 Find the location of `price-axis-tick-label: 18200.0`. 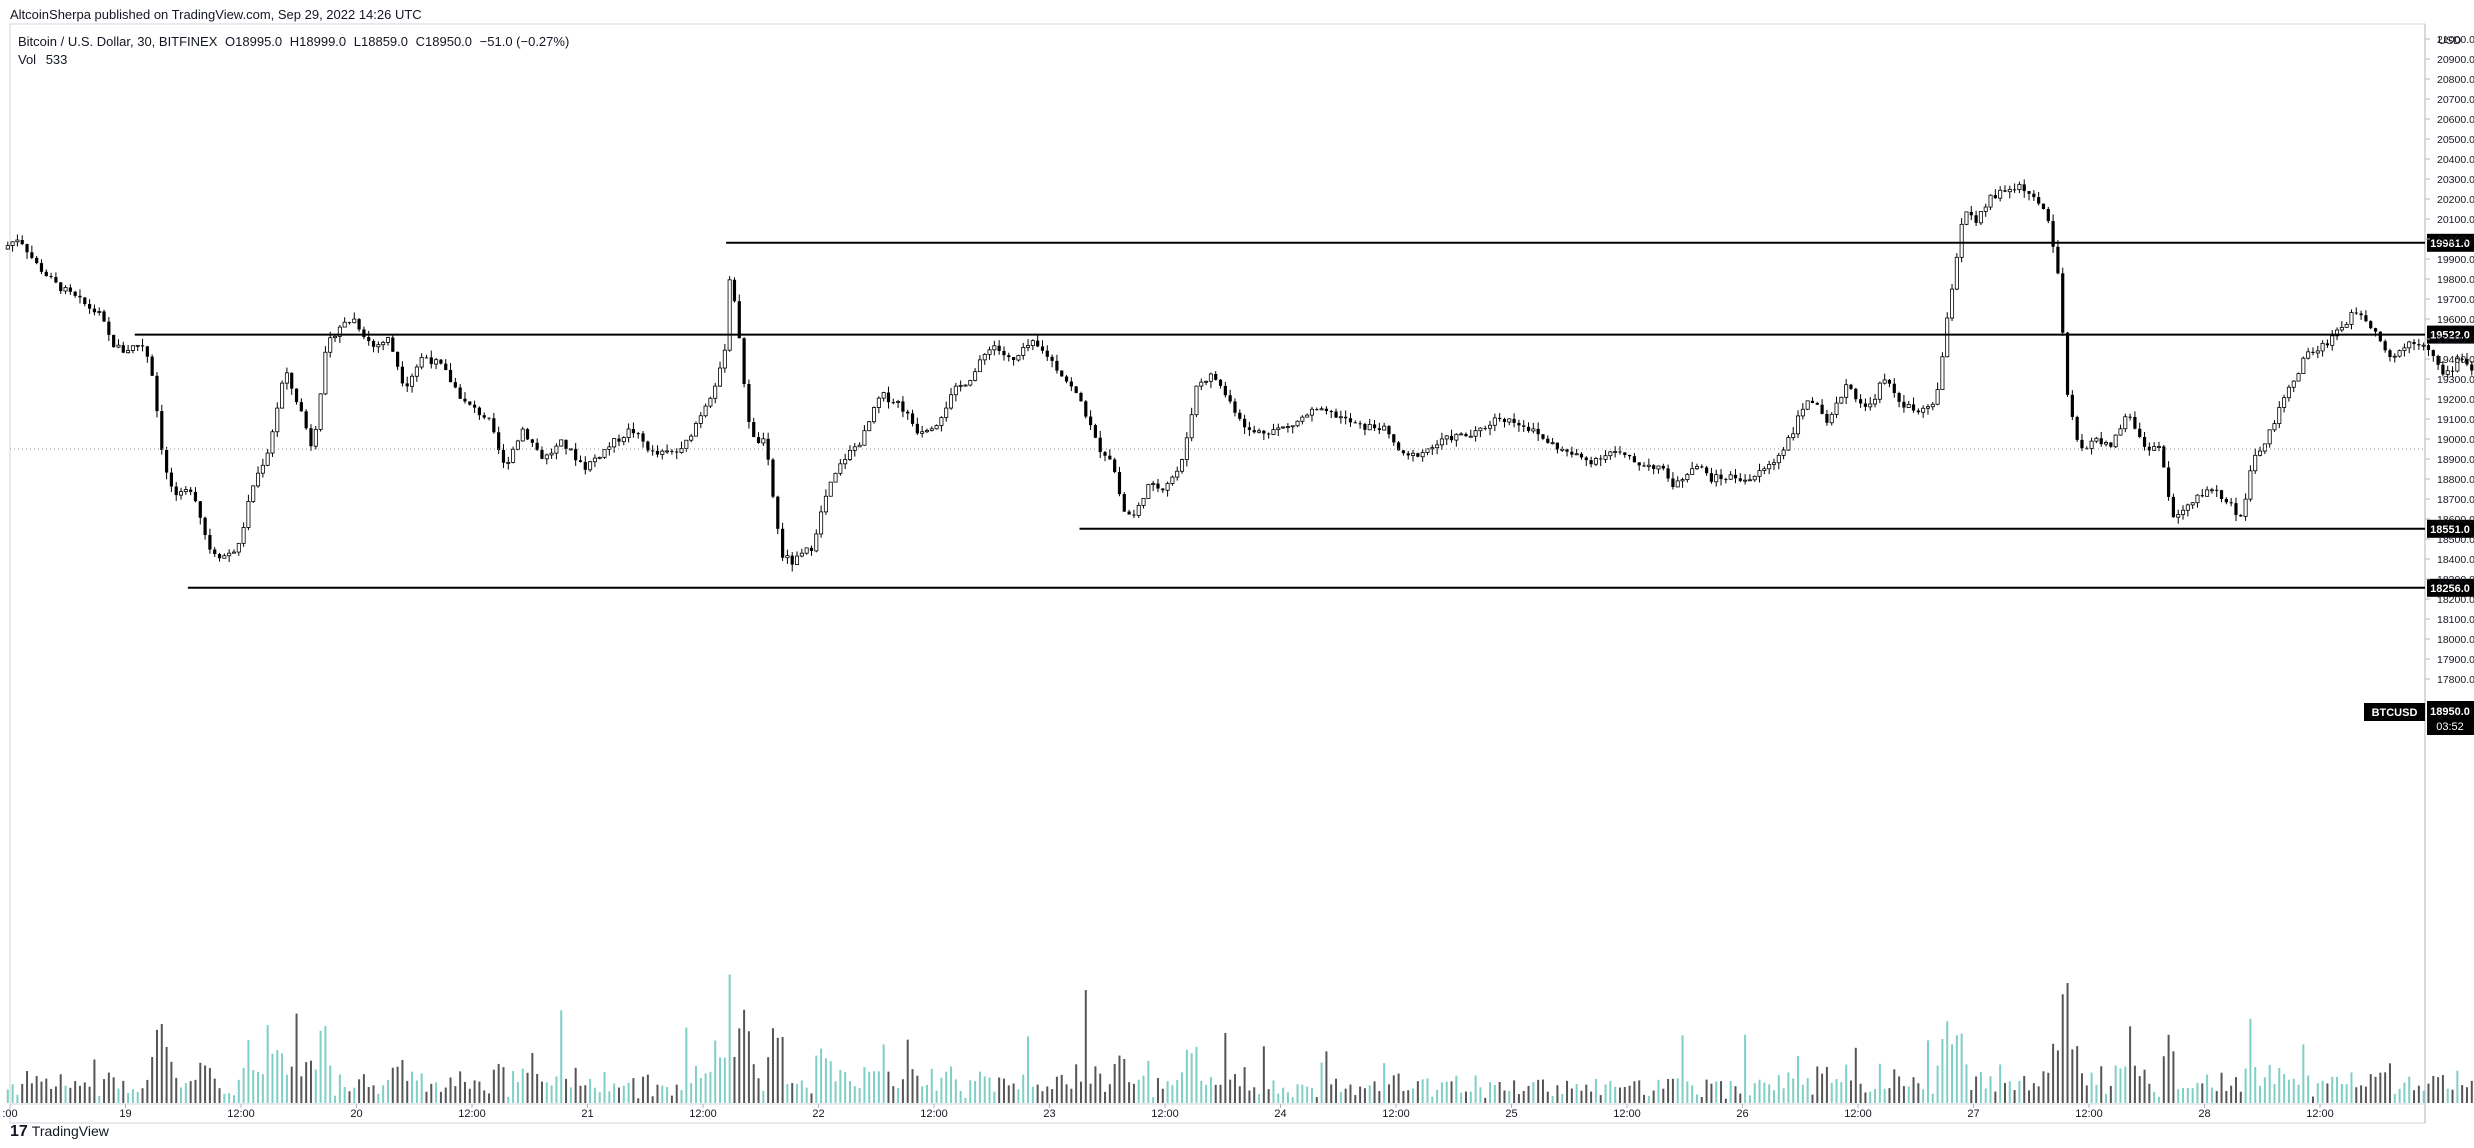

price-axis-tick-label: 18200.0 is located at coordinates (2455, 600).